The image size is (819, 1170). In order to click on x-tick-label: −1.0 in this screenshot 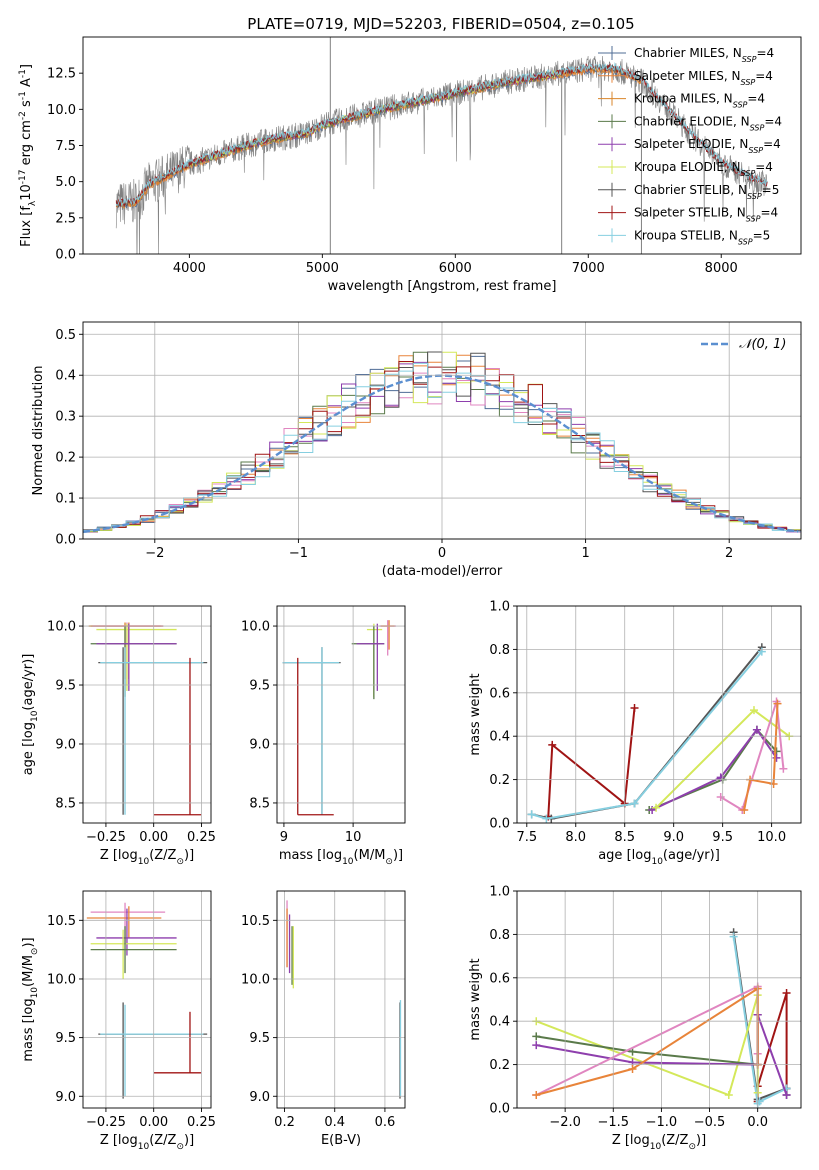, I will do `click(662, 1122)`.